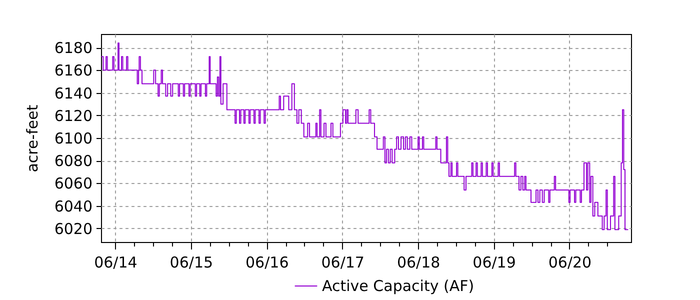 This screenshot has height=300, width=700. I want to click on y-tick-label: 6040, so click(73, 206).